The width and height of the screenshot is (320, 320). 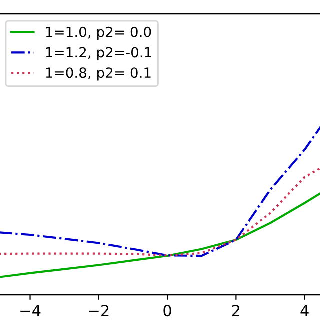 What do you see at coordinates (30, 310) in the screenshot?
I see `x-tick-label: −4` at bounding box center [30, 310].